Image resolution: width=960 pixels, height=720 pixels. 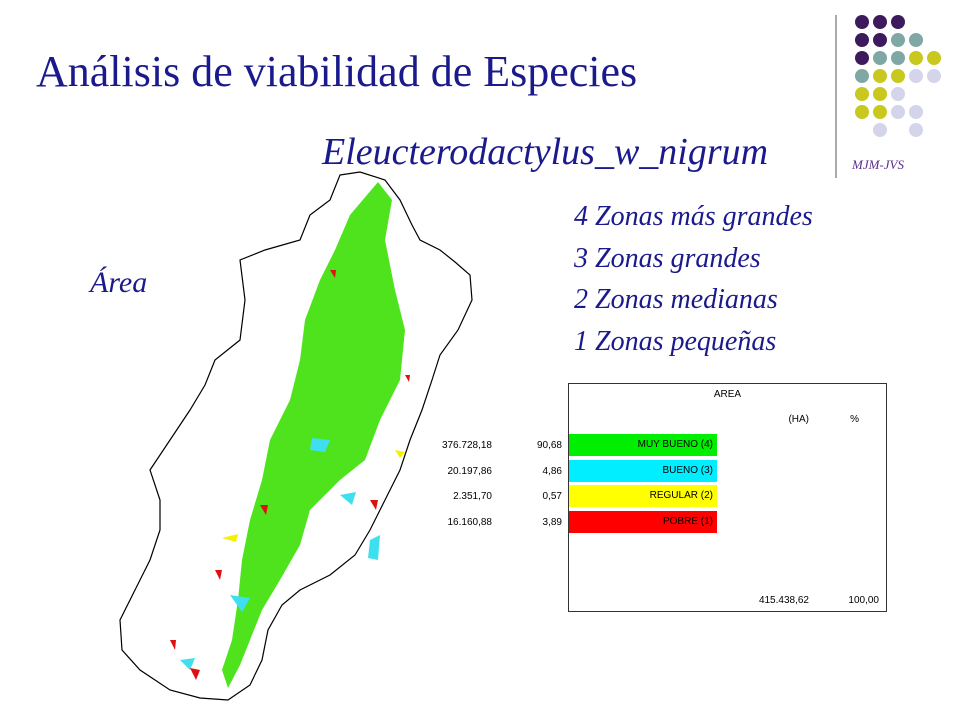 What do you see at coordinates (643, 496) in the screenshot?
I see `row-label: REGULAR (2)` at bounding box center [643, 496].